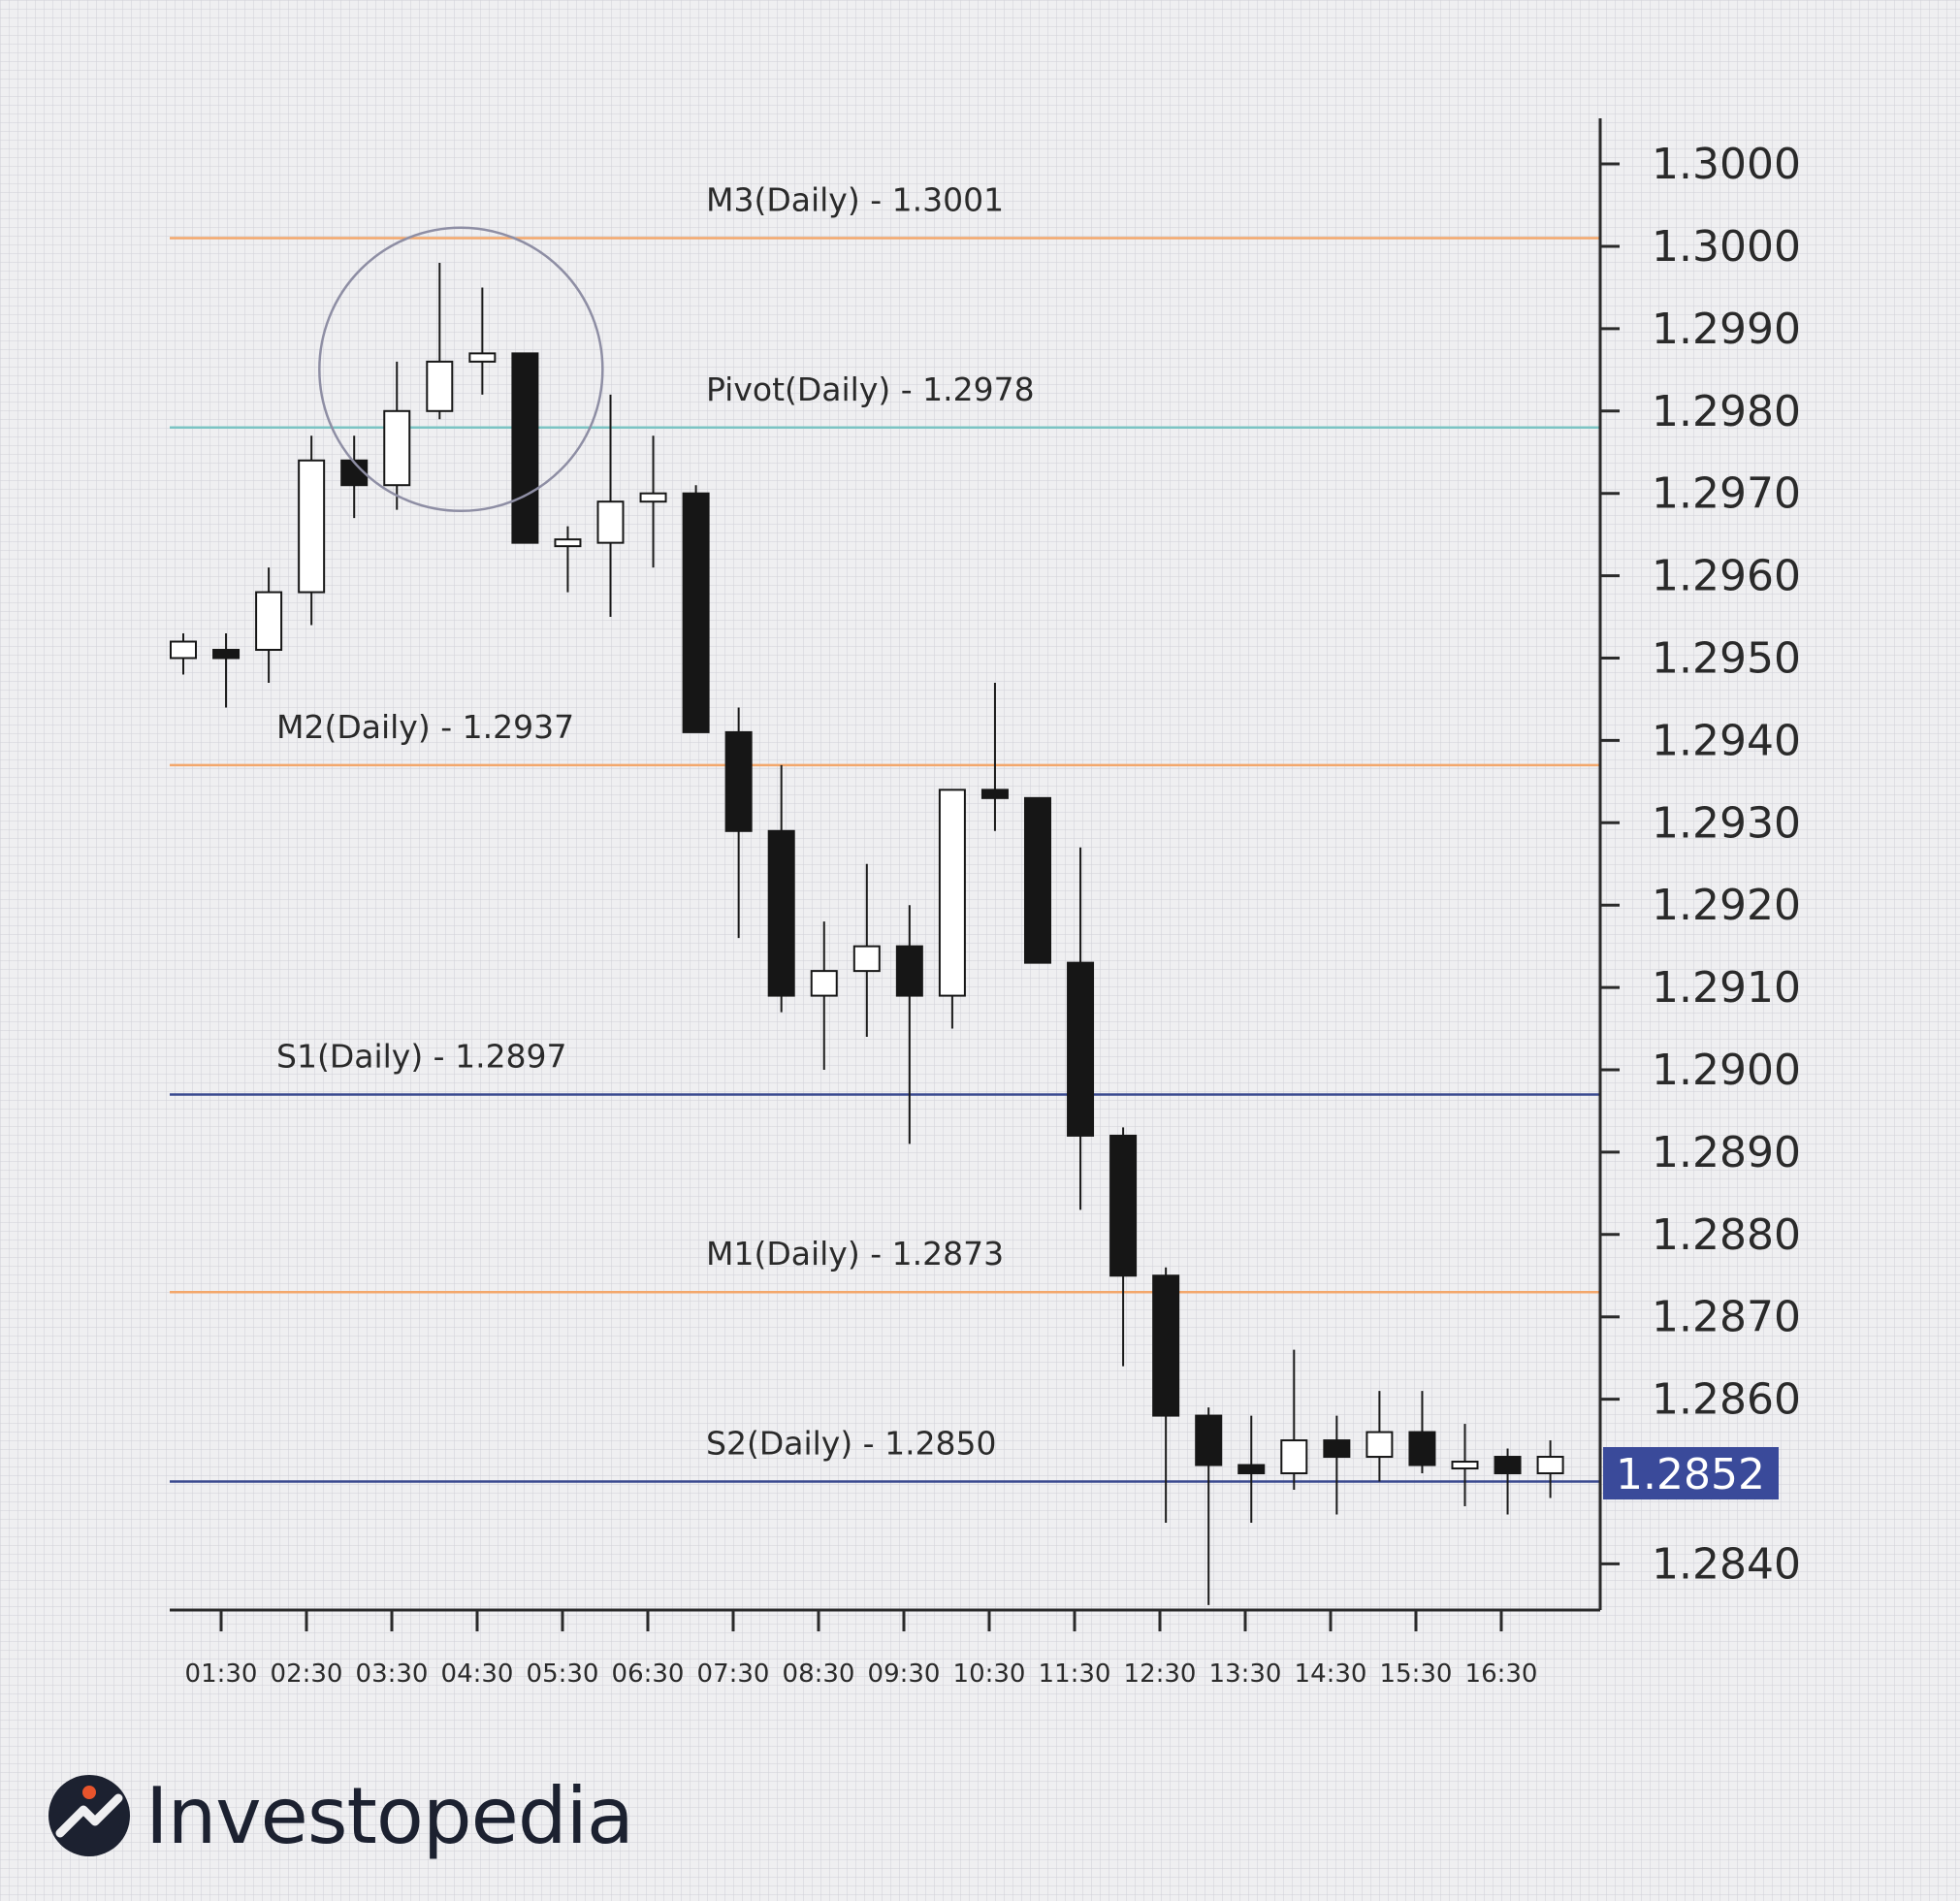 This screenshot has height=1901, width=1960. What do you see at coordinates (851, 1444) in the screenshot?
I see `level-label: S2(Daily) - 1.2850` at bounding box center [851, 1444].